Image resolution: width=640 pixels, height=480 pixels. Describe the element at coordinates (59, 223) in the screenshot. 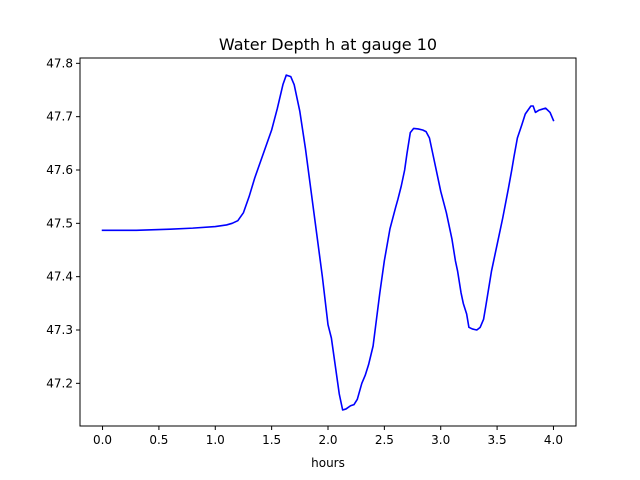

I see `y-tick-label: 47.5` at that location.